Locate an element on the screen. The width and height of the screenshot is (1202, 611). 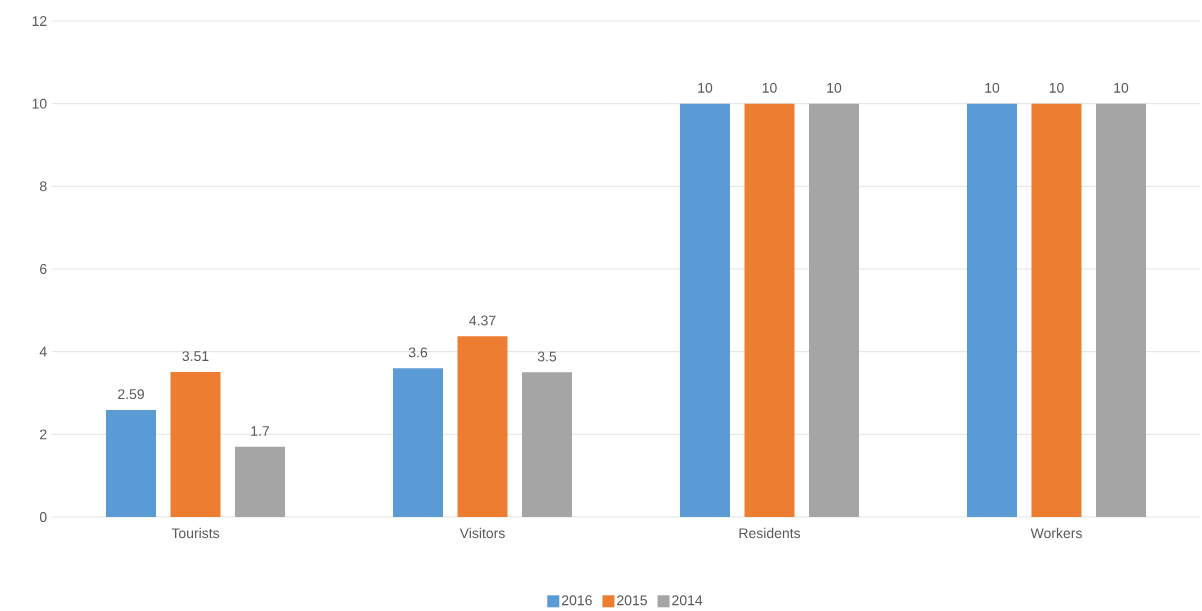
x-tick-label: Residents is located at coordinates (770, 533).